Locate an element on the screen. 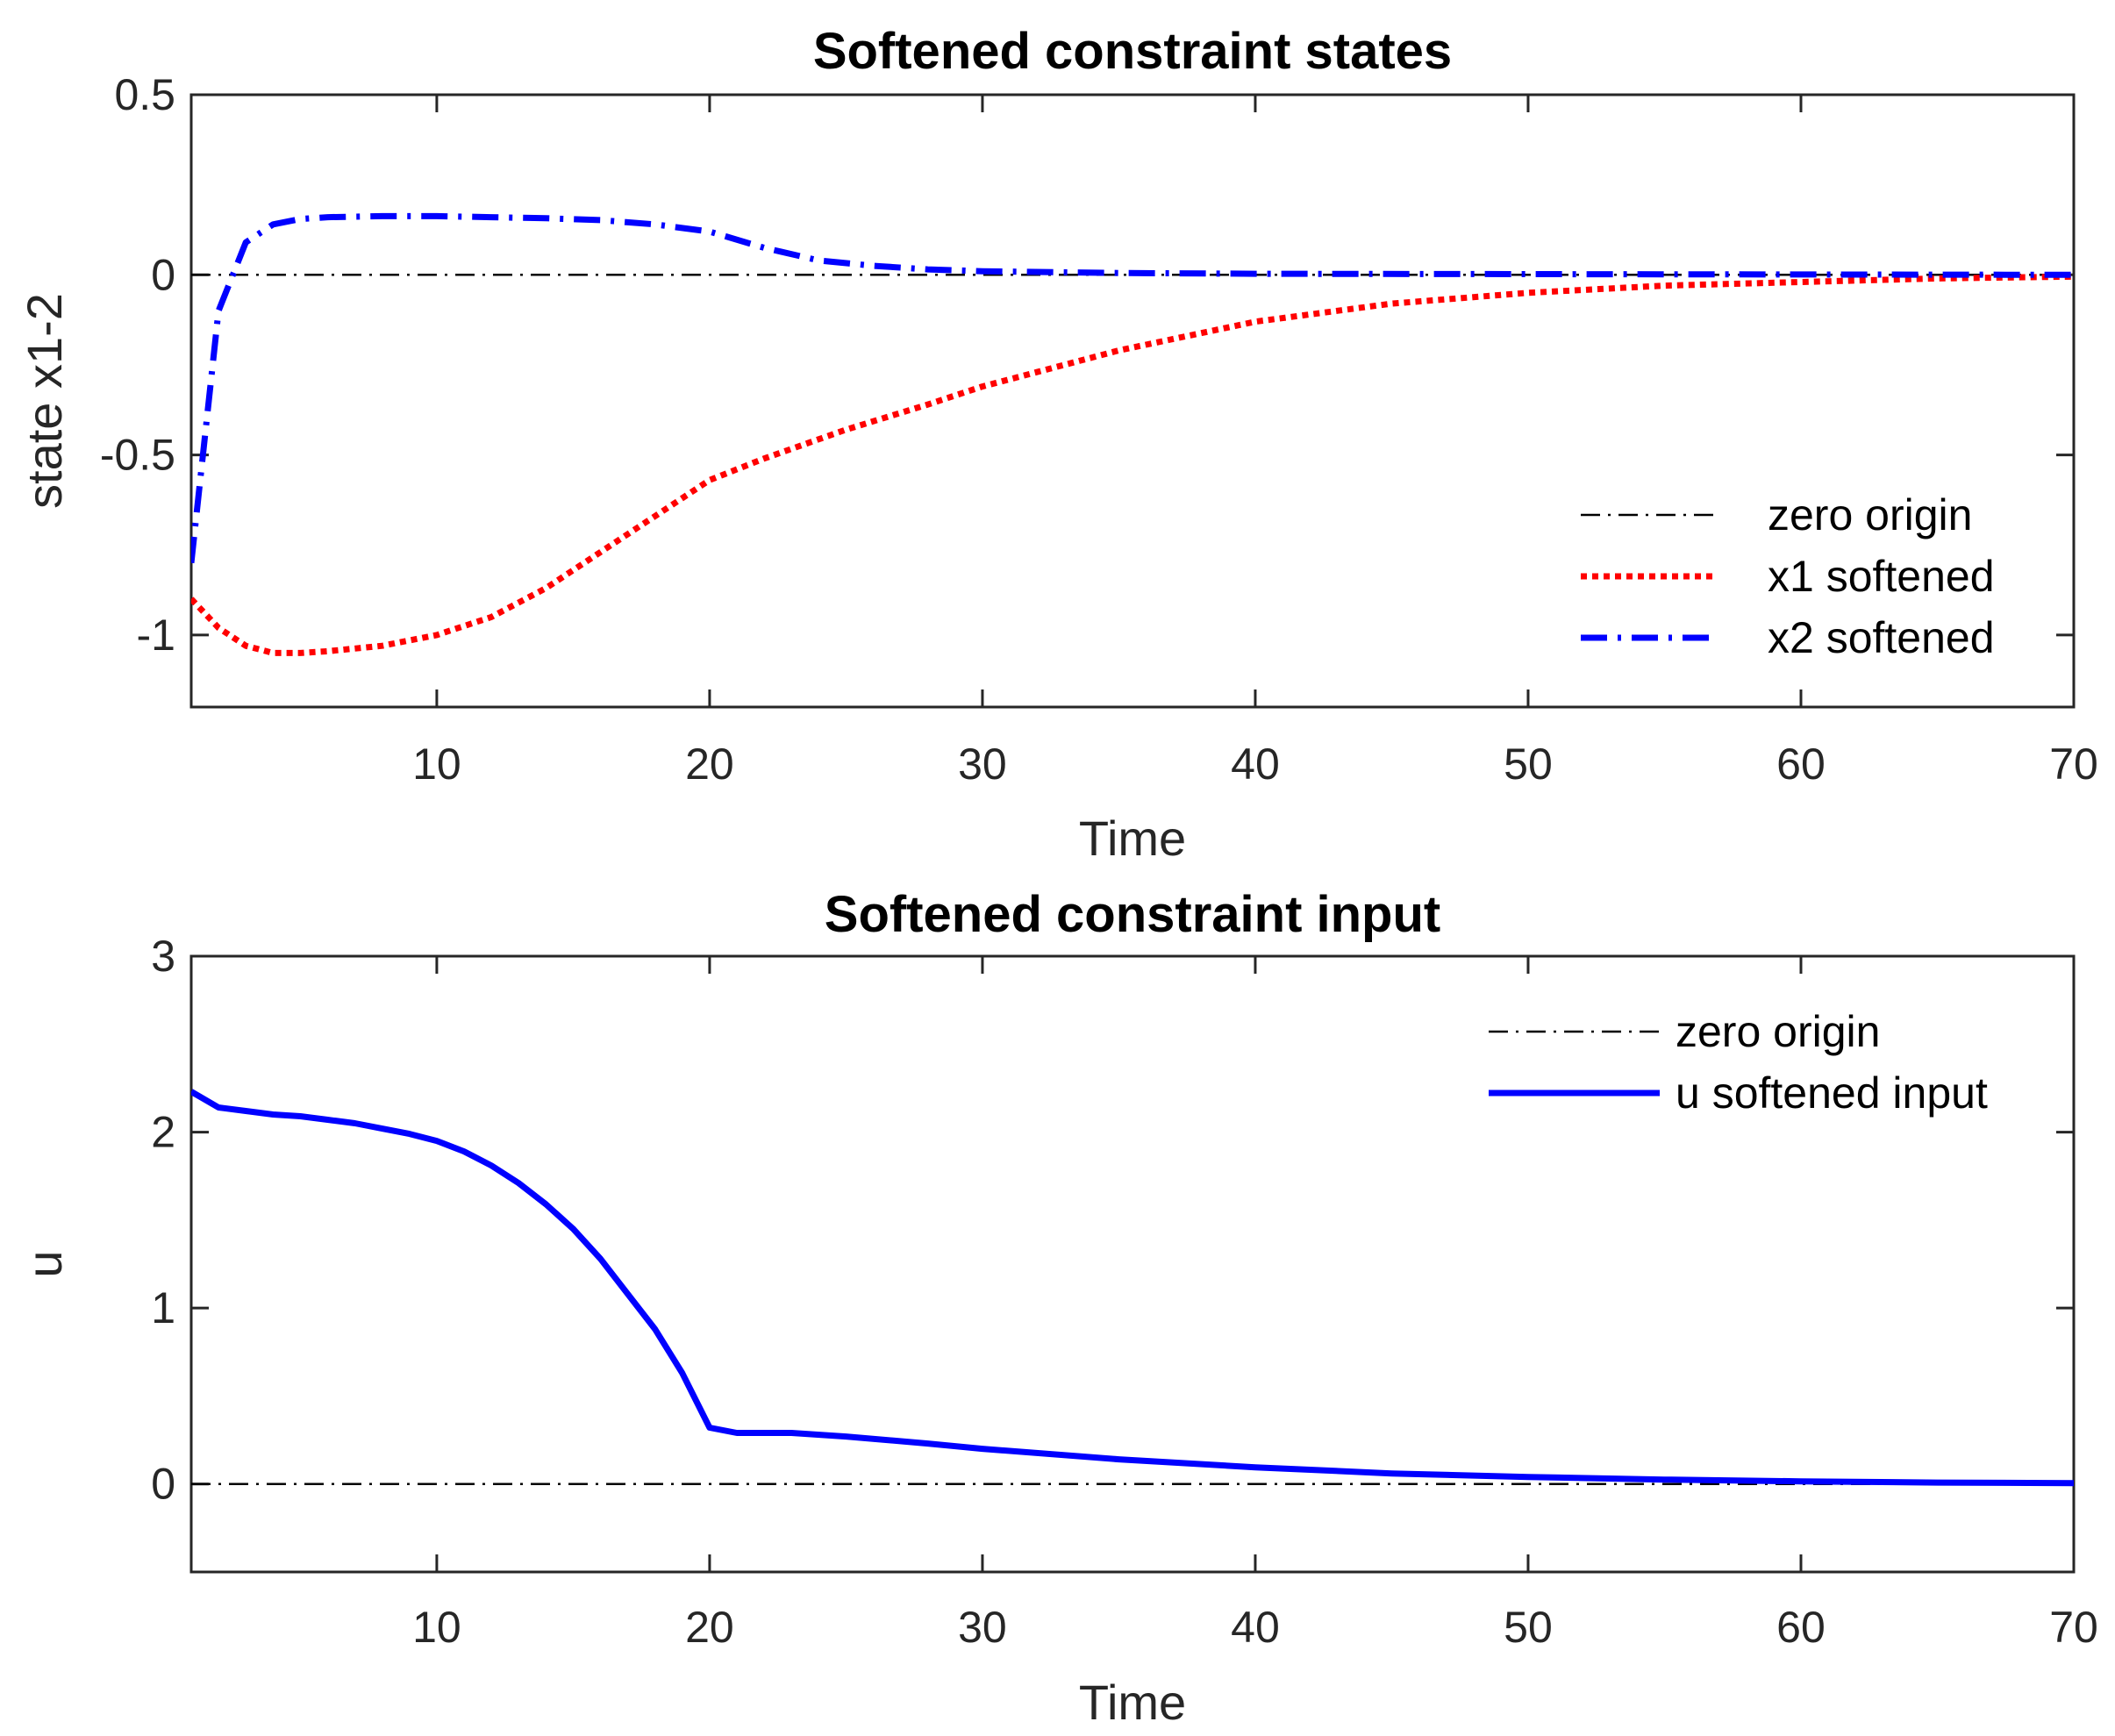 The image size is (2115, 1736). chart-title: Softened constraint states is located at coordinates (1132, 51).